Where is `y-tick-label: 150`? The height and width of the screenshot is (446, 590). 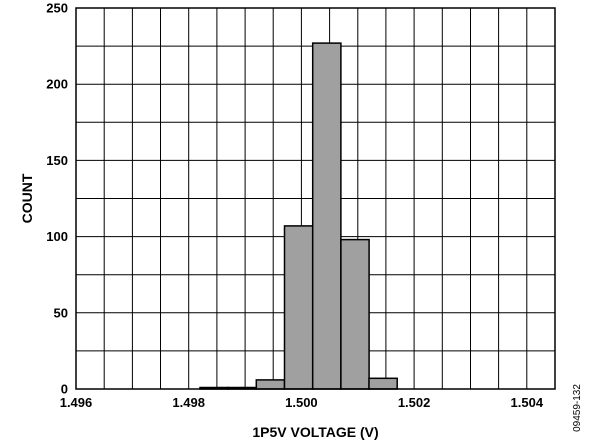
y-tick-label: 150 is located at coordinates (57, 160).